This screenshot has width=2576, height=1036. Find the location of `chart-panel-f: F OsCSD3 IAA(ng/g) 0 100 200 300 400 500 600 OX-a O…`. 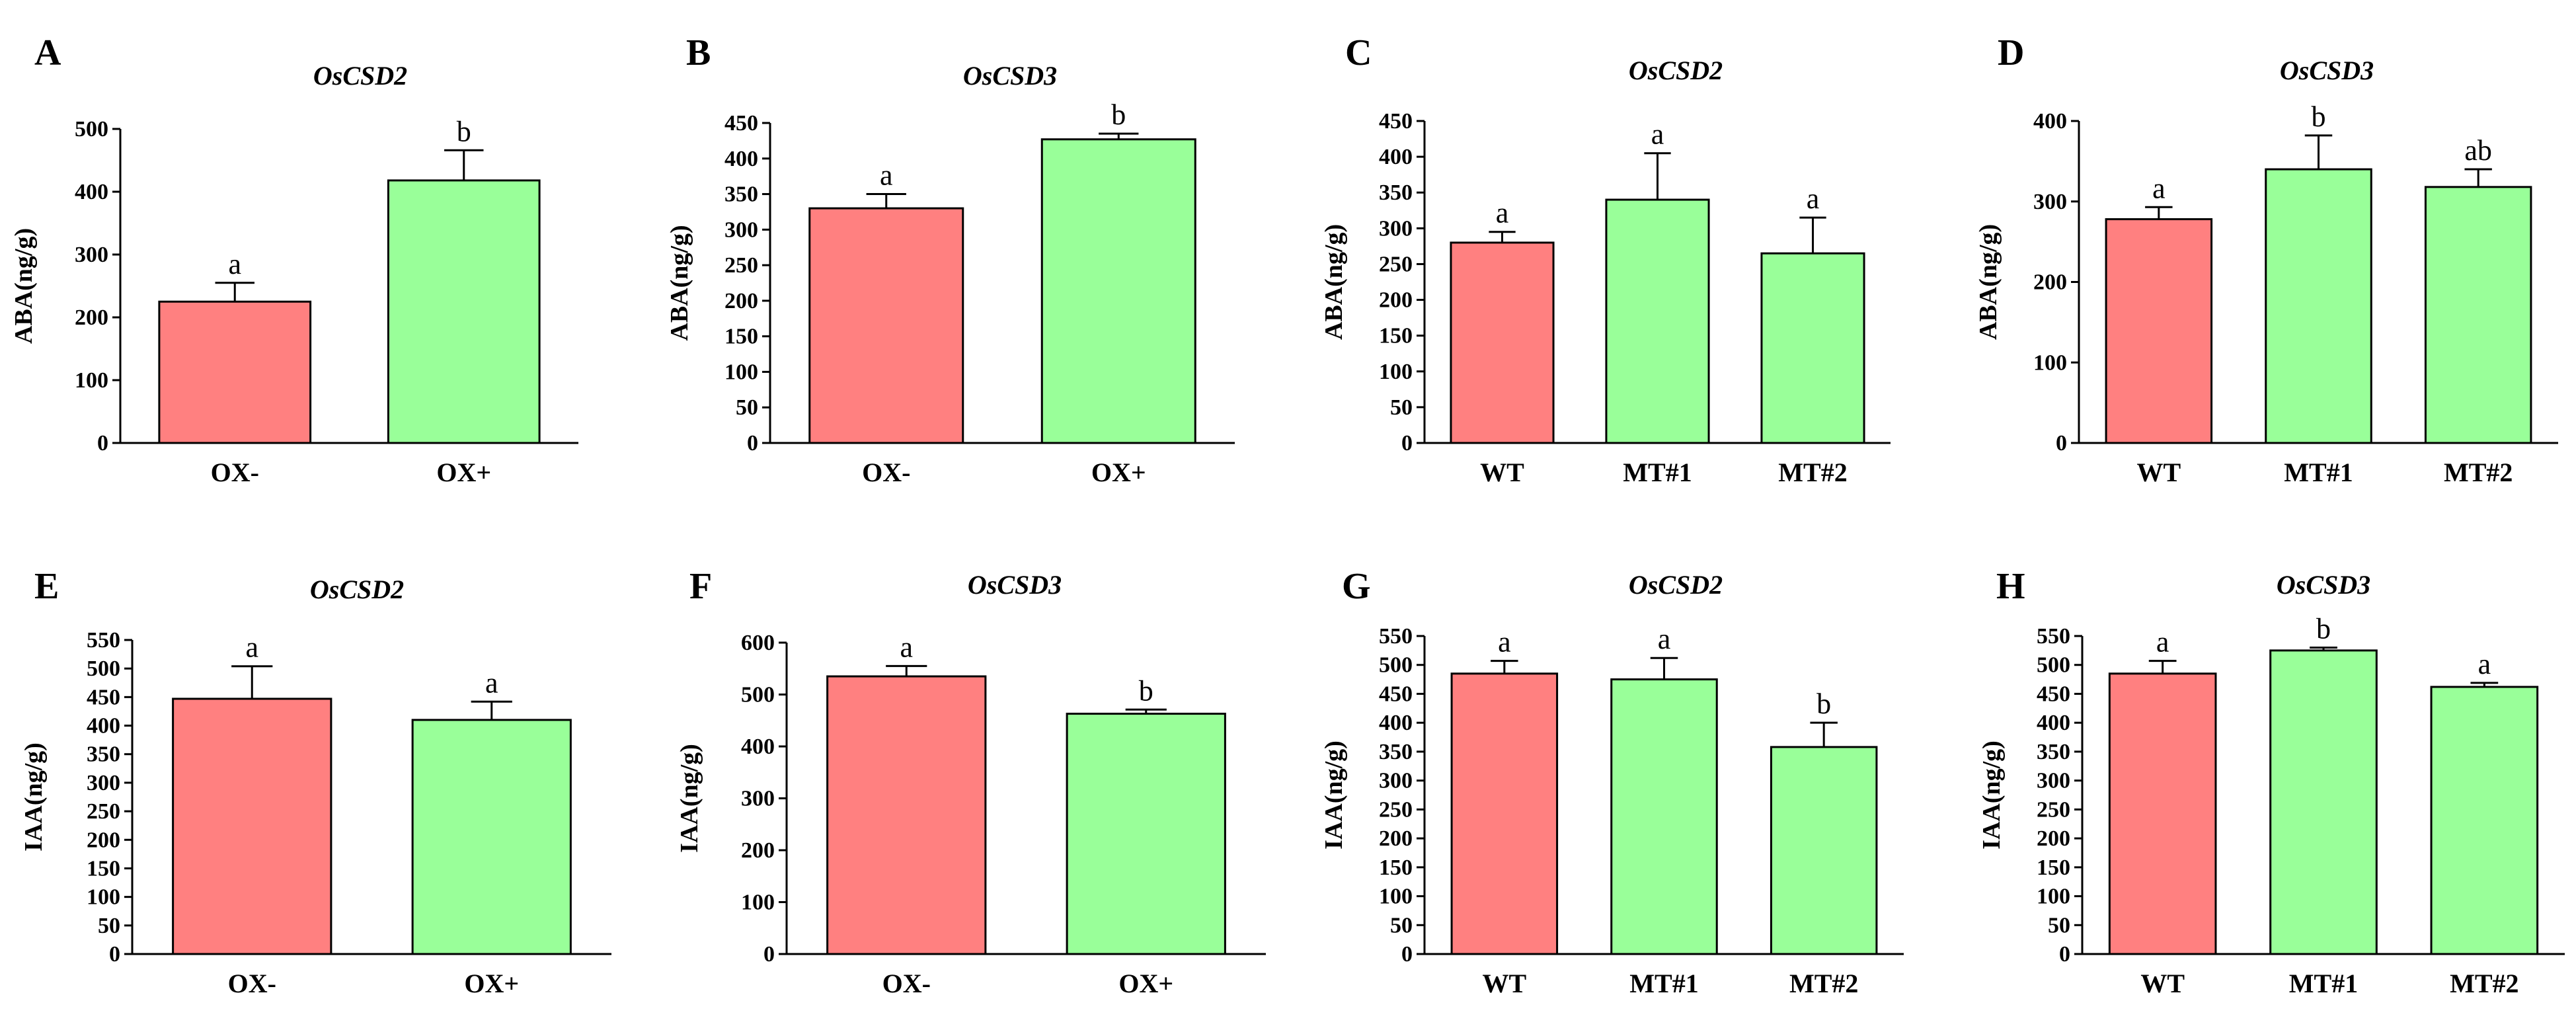

chart-panel-f: F OsCSD3 IAA(ng/g) 0 100 200 300 400 500 600 OX-a O… is located at coordinates (971, 782).